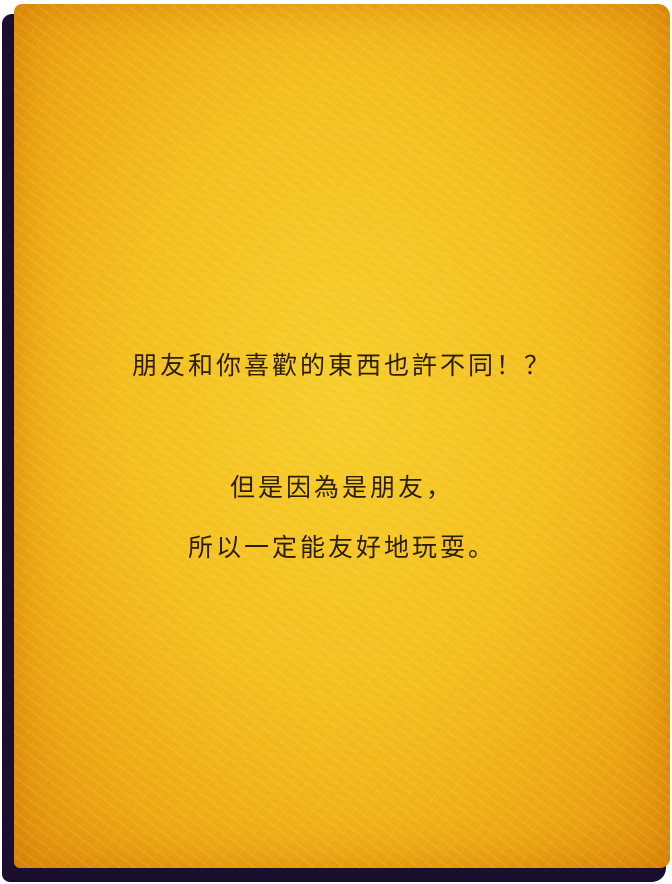 The image size is (672, 884). I want to click on message-line-1: 朋友和你喜歡的東西也許不同！？, so click(341, 365).